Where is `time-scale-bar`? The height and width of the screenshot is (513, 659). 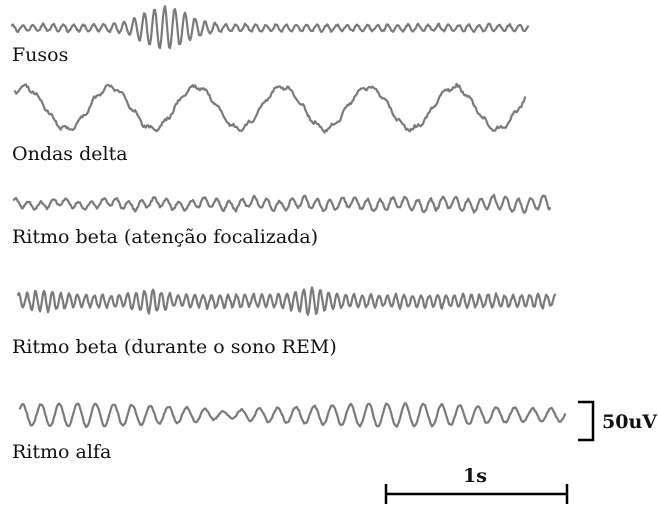 time-scale-bar is located at coordinates (476, 494).